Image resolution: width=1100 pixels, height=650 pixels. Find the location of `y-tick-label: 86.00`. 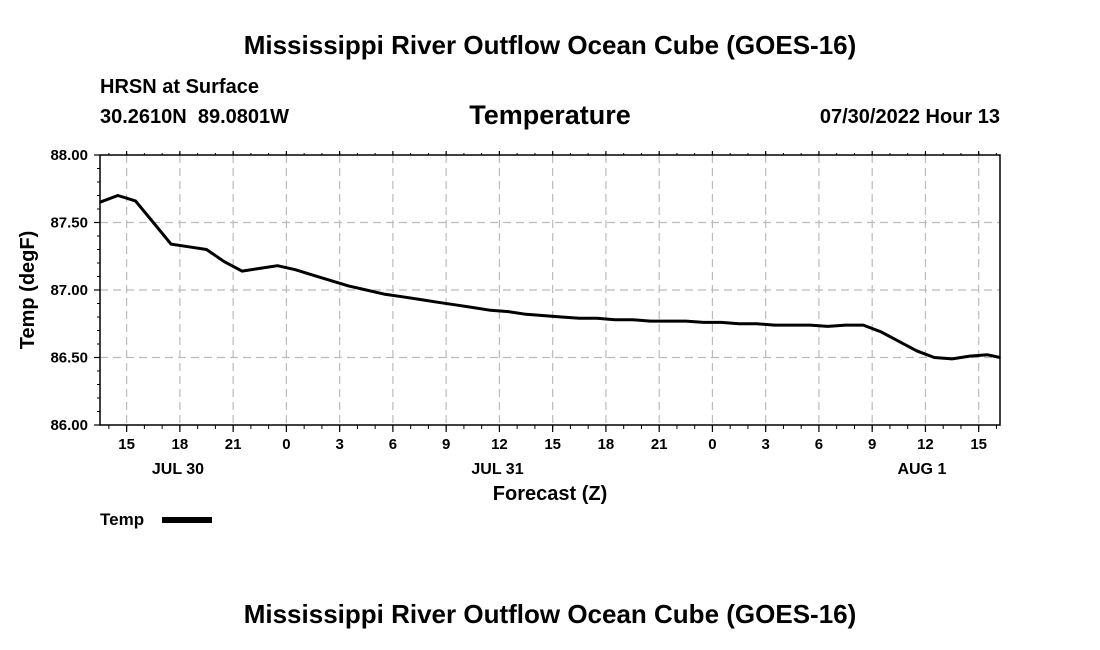

y-tick-label: 86.00 is located at coordinates (69, 425).